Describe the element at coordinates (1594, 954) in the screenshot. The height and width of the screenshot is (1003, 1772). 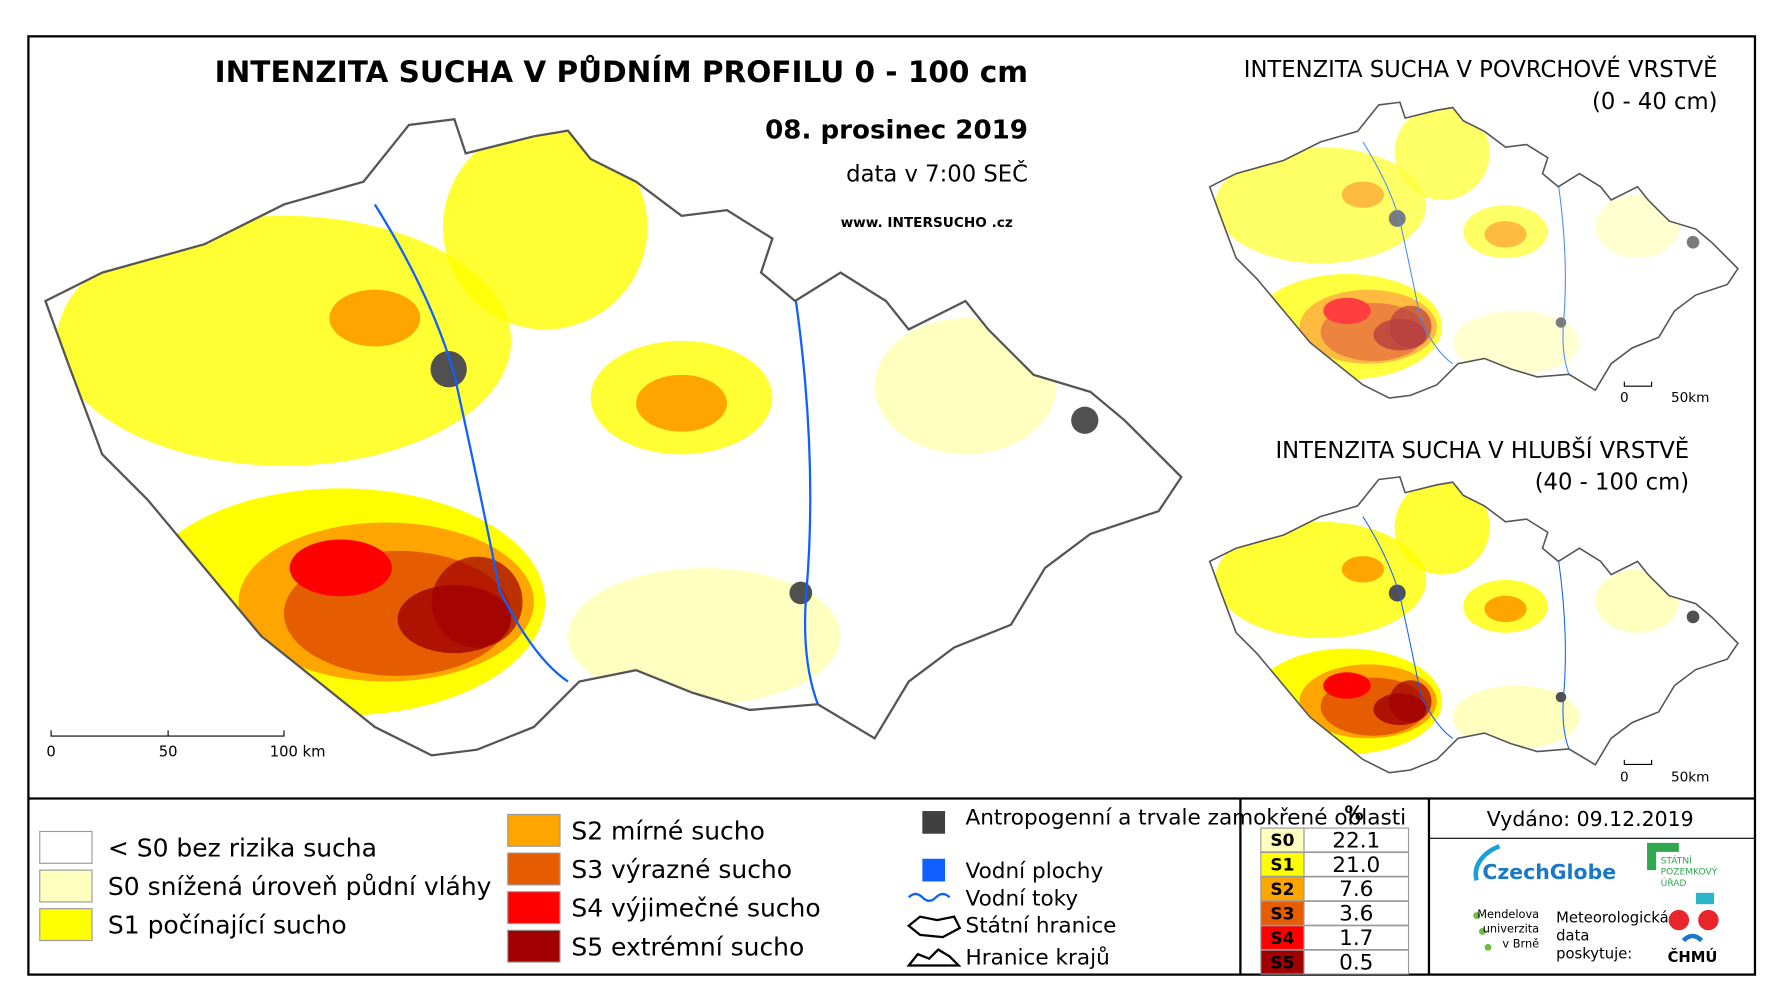
I see `label: poskytuje:` at that location.